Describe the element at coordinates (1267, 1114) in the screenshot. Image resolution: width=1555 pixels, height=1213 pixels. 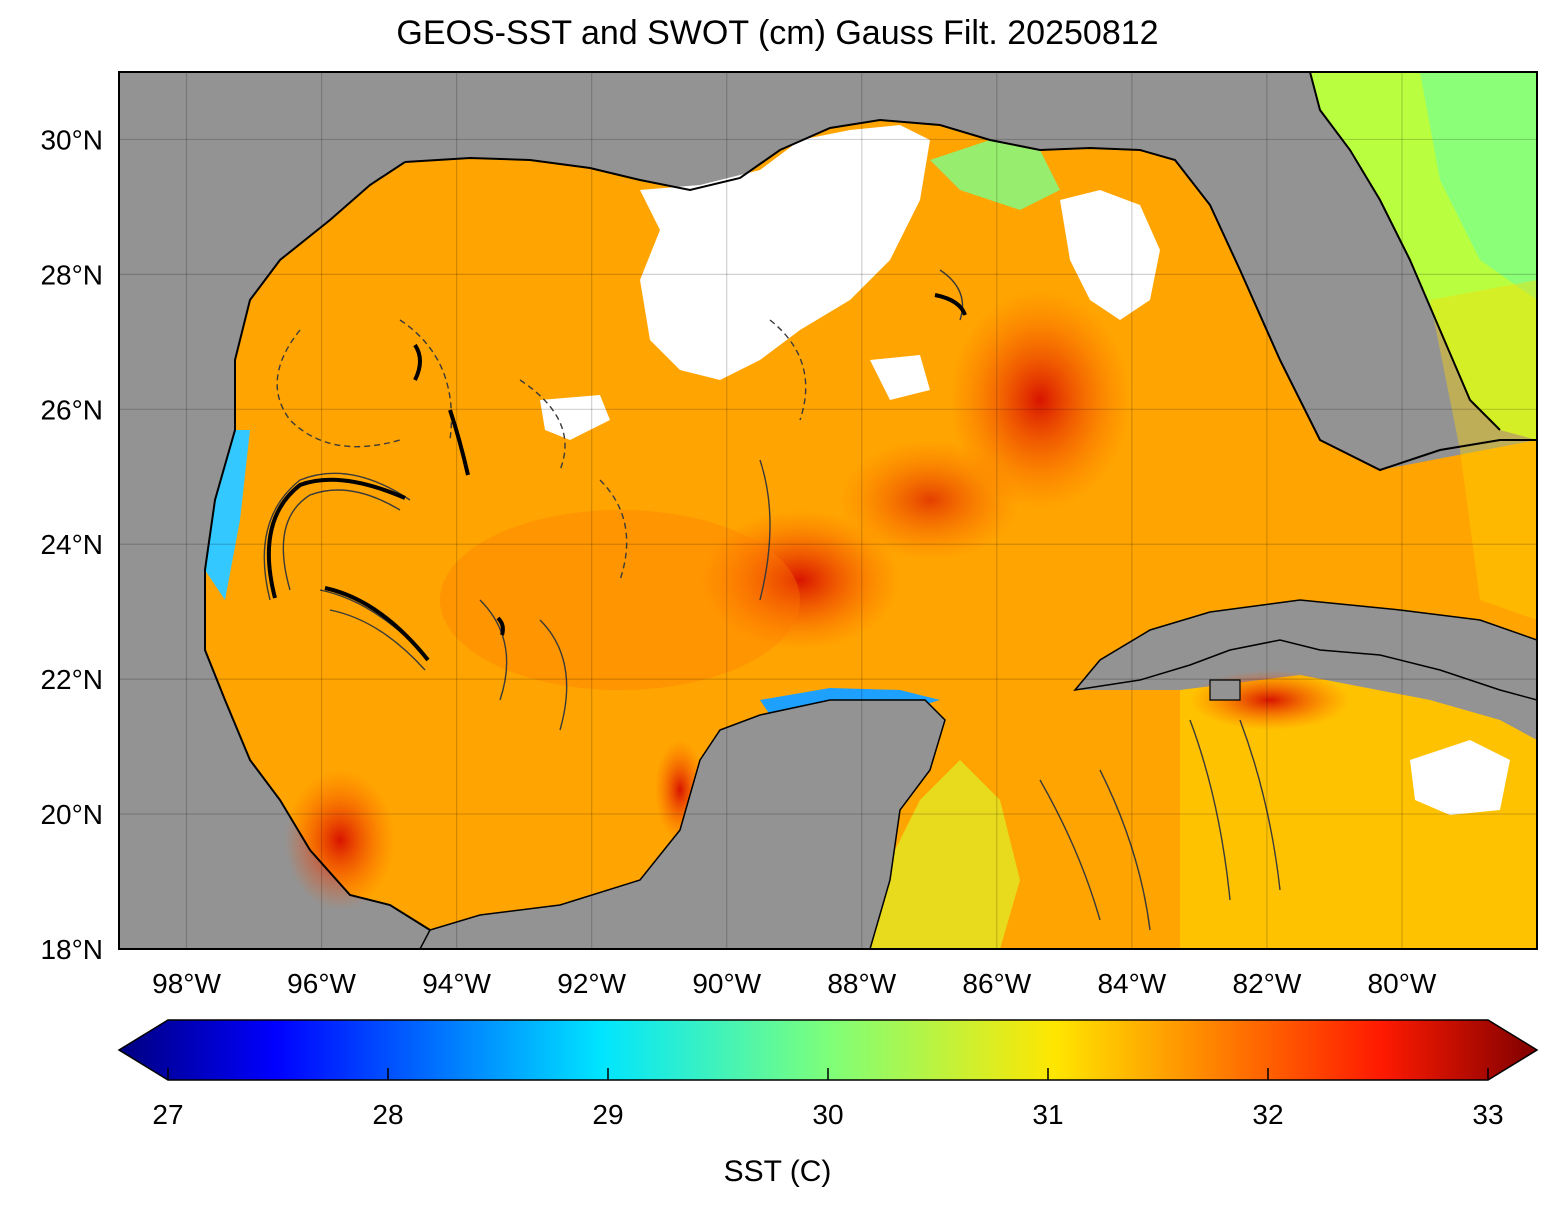
I see `colorbar-tick-label: 32` at that location.